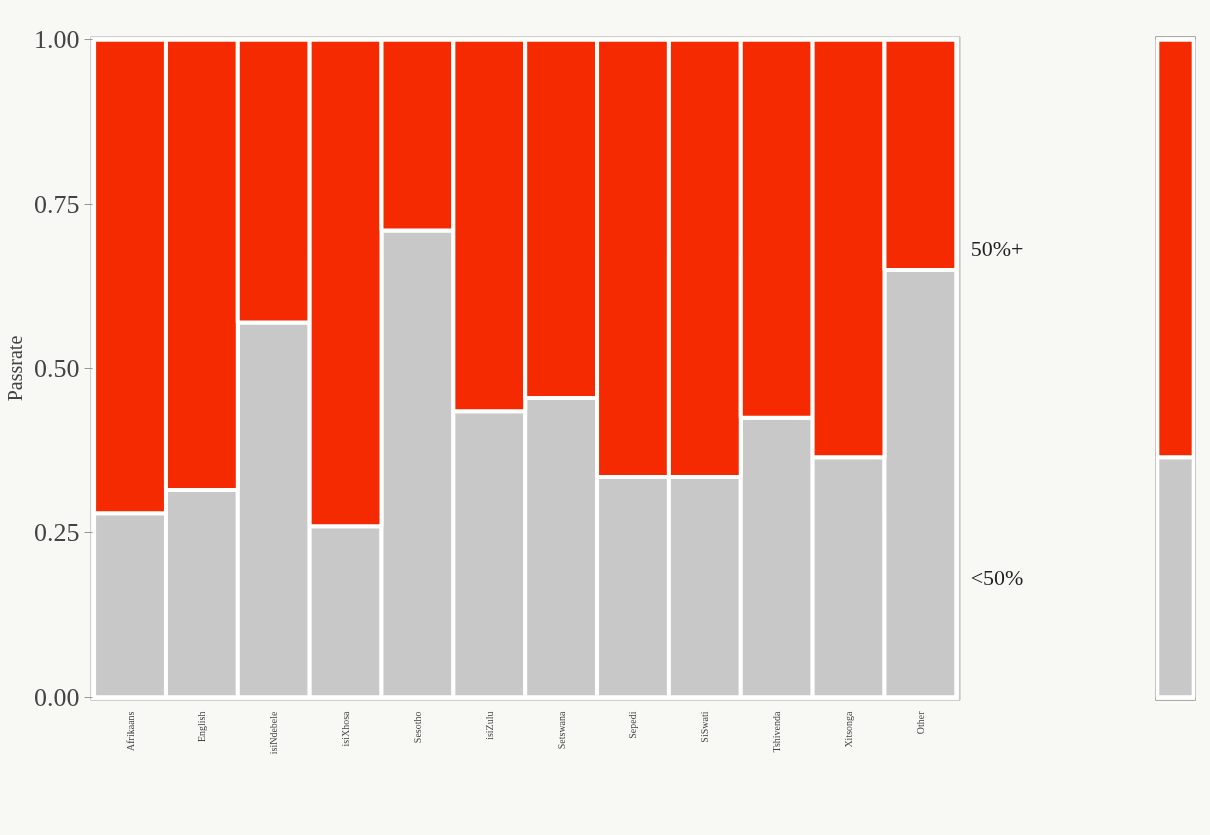 The height and width of the screenshot is (835, 1210). Describe the element at coordinates (489, 725) in the screenshot. I see `x-tick-label: isiZulu` at that location.